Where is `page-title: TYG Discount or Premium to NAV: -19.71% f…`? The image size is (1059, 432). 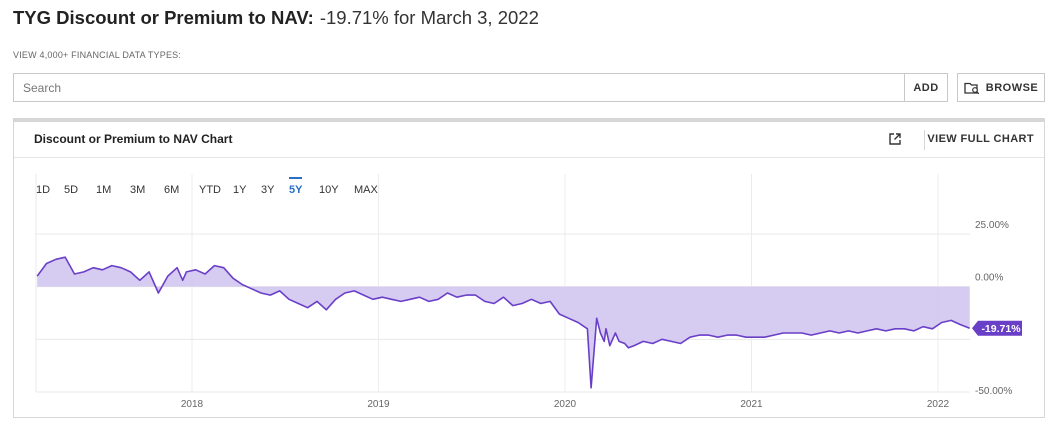
page-title: TYG Discount or Premium to NAV: -19.71% f… is located at coordinates (276, 18).